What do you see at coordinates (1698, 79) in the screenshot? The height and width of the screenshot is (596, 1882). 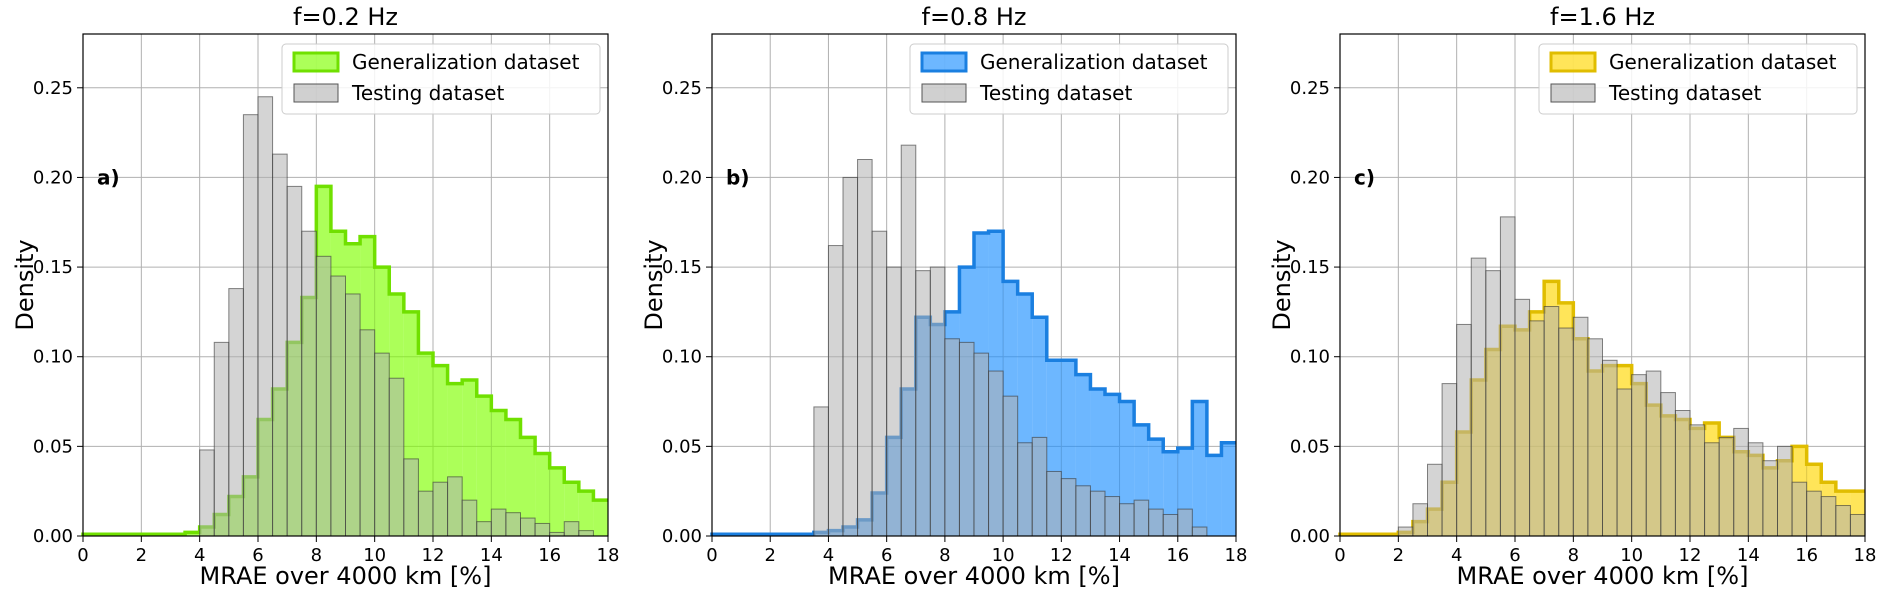 I see `legend: Generalization dataset Testing dataset` at bounding box center [1698, 79].